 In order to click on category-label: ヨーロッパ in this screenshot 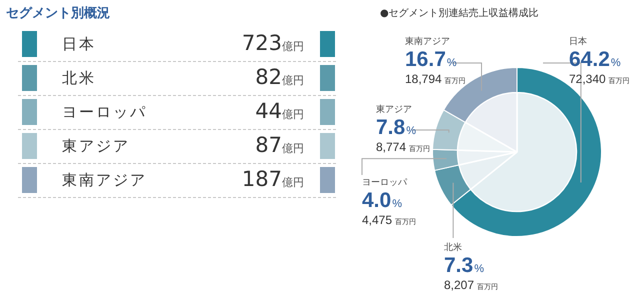, I will do `click(104, 112)`.